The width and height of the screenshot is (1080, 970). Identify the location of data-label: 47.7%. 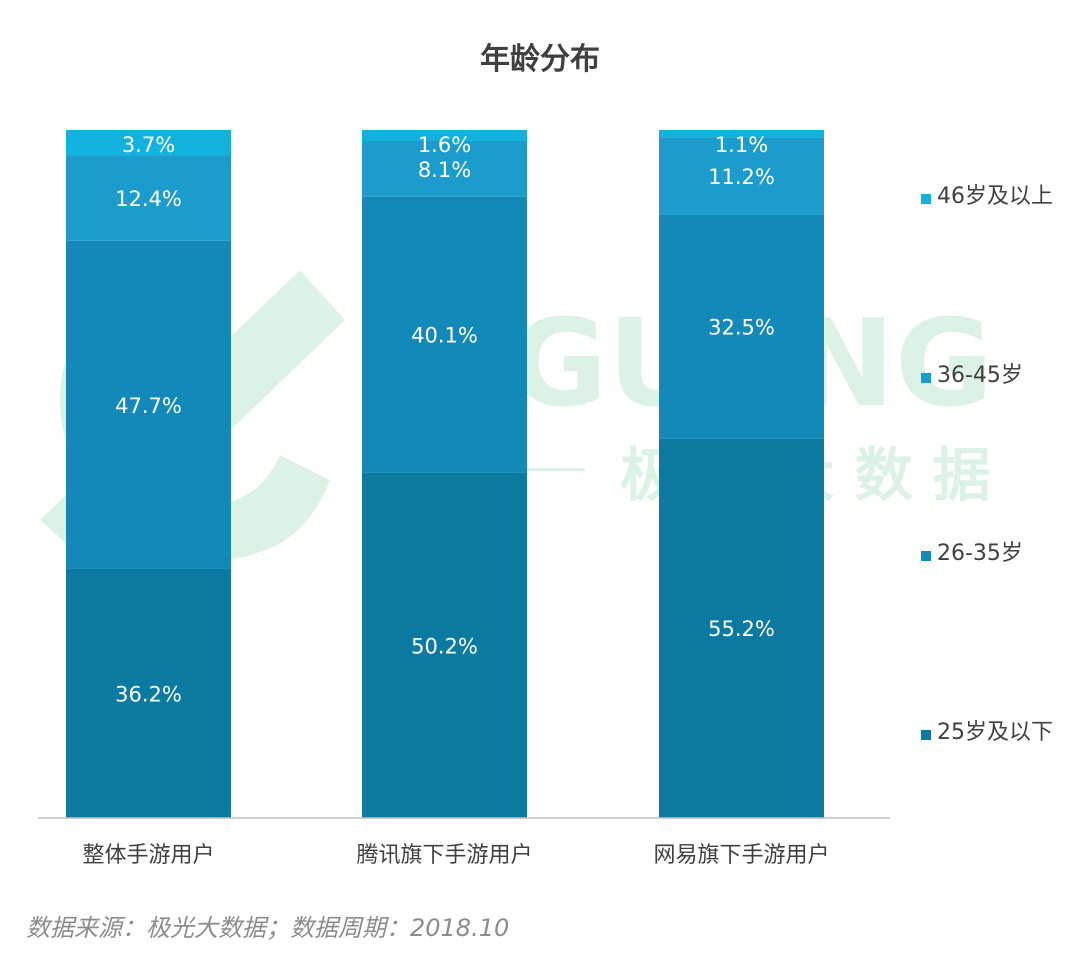
(148, 406).